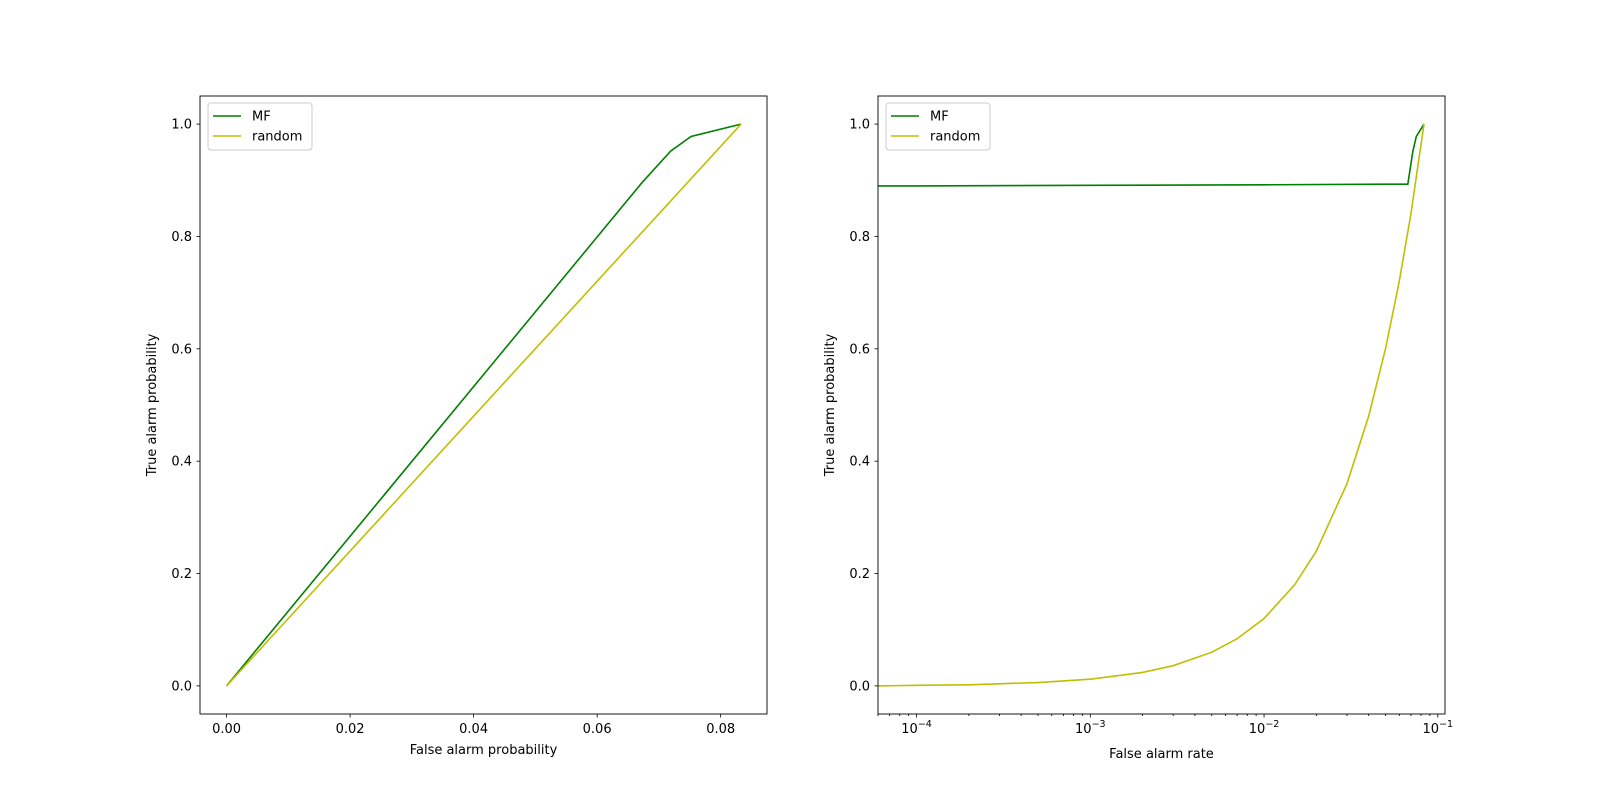 This screenshot has width=1600, height=800. I want to click on x-tick-label: 0.04, so click(473, 729).